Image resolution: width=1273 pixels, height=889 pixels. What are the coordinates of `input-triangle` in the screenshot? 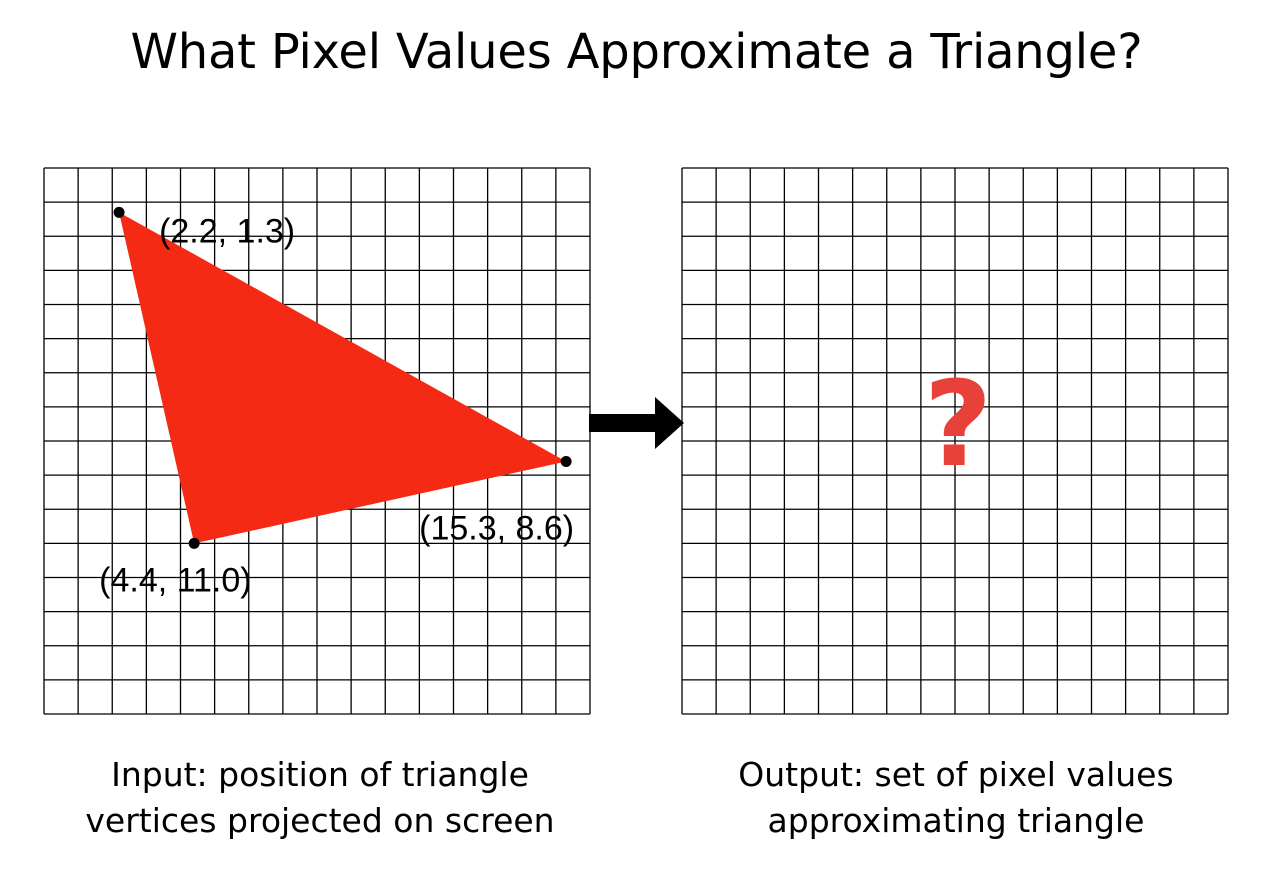 It's located at (343, 378).